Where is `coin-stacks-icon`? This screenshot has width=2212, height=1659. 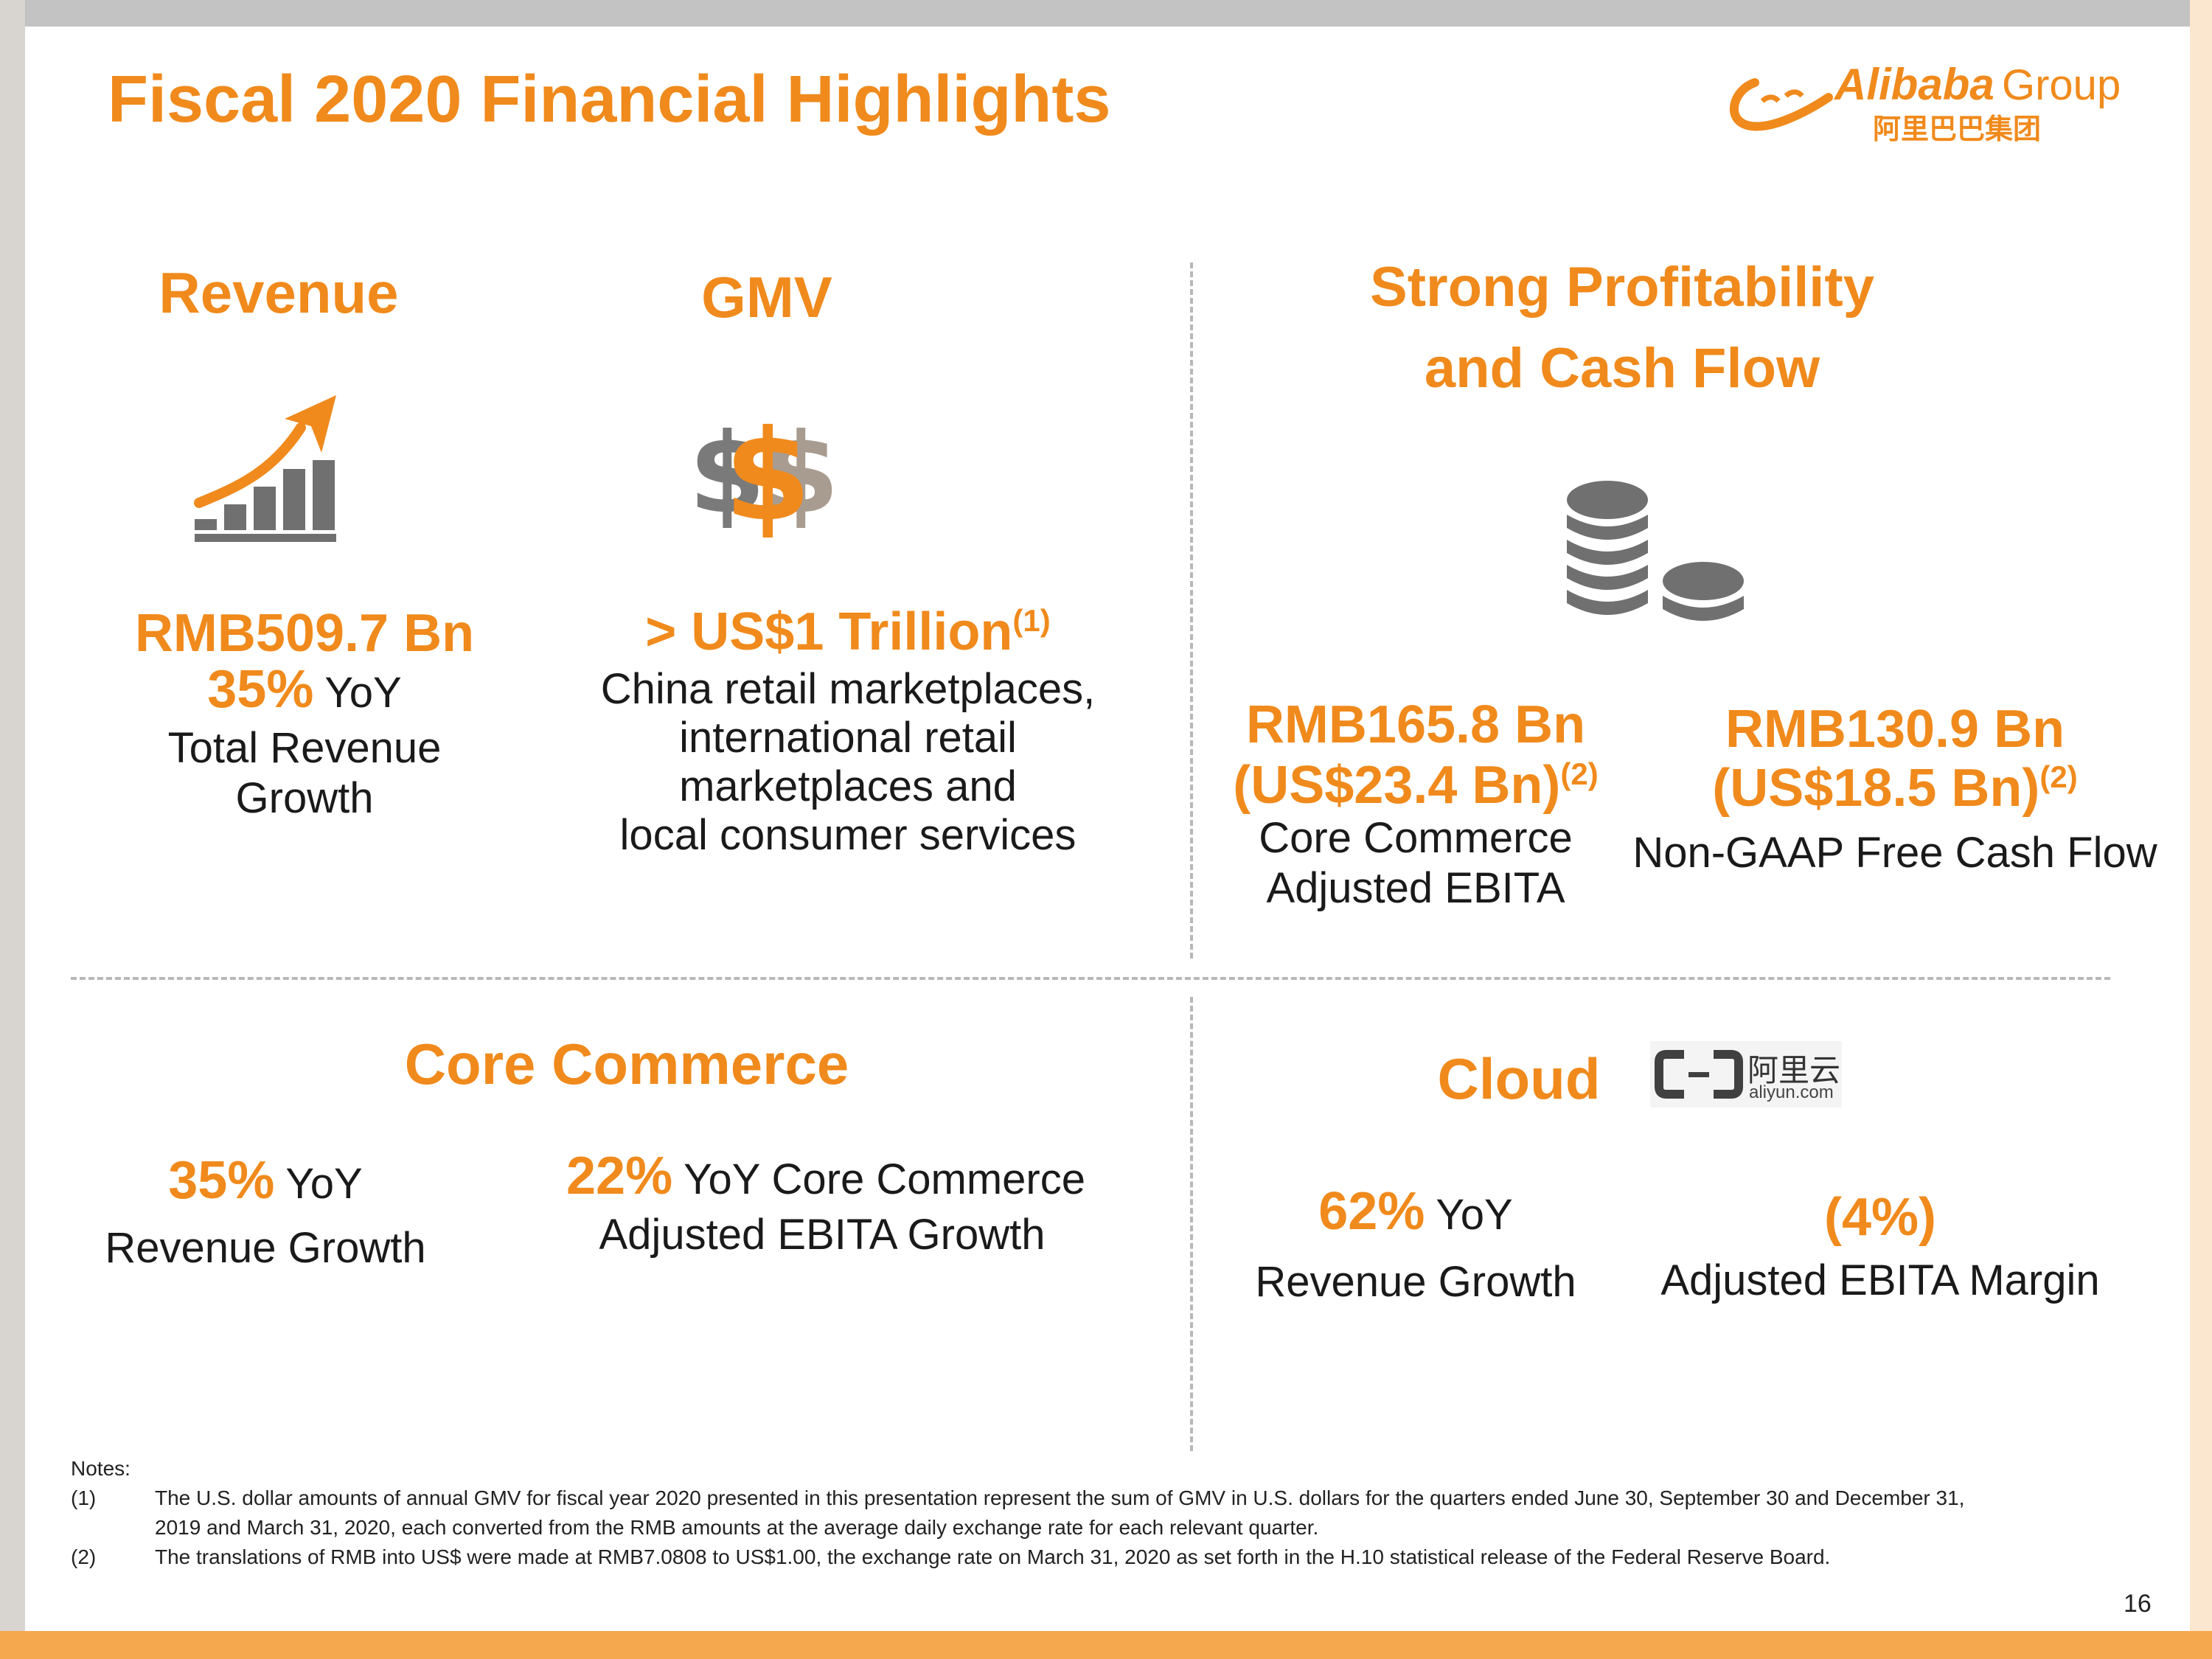 coin-stacks-icon is located at coordinates (1655, 551).